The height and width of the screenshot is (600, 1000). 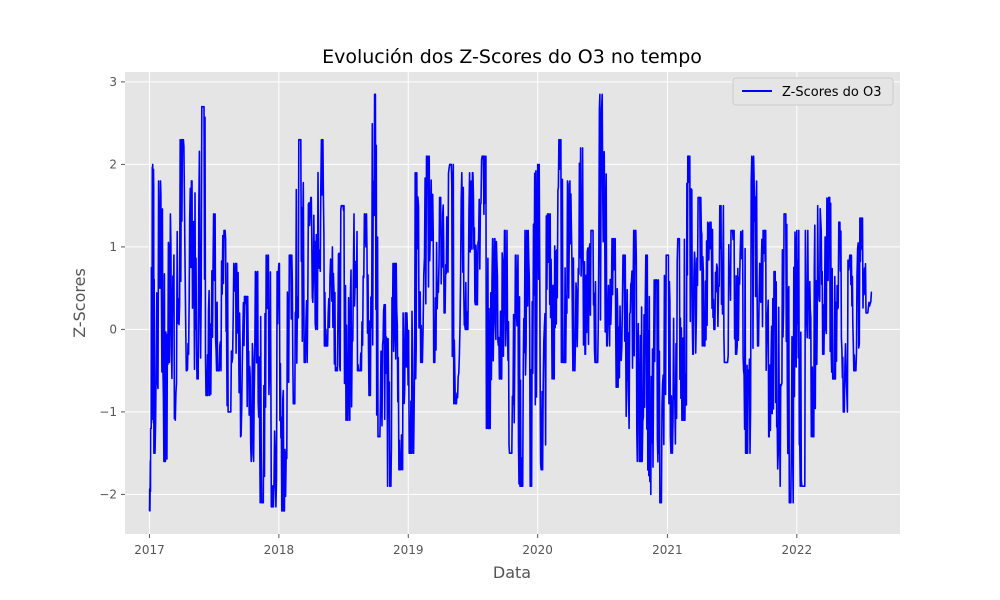 I want to click on x-tick-label: 2017, so click(x=149, y=550).